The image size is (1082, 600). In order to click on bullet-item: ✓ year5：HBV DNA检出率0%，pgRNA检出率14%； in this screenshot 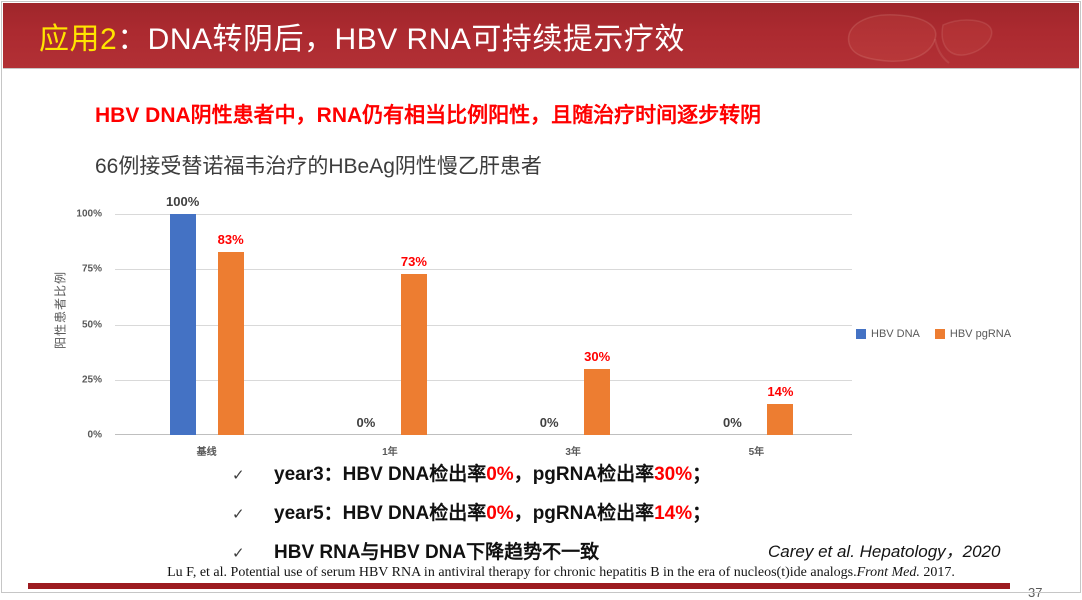, I will do `click(471, 511)`.